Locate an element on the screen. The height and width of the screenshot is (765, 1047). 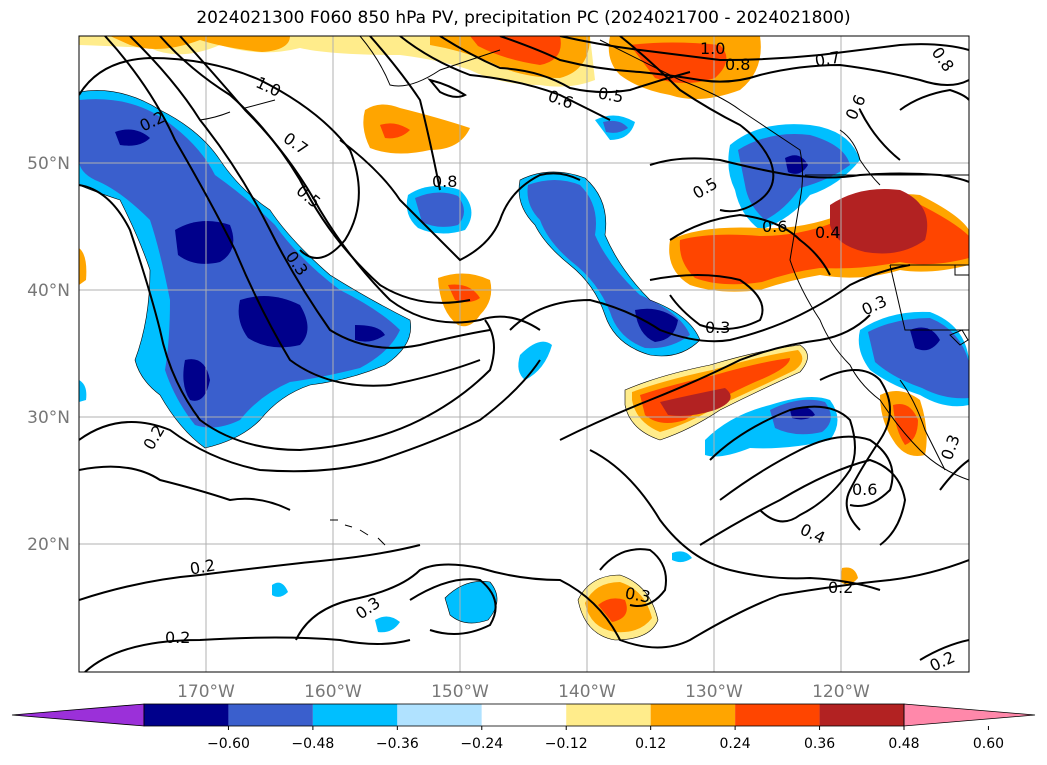
lon-label: 140°W is located at coordinates (587, 692).